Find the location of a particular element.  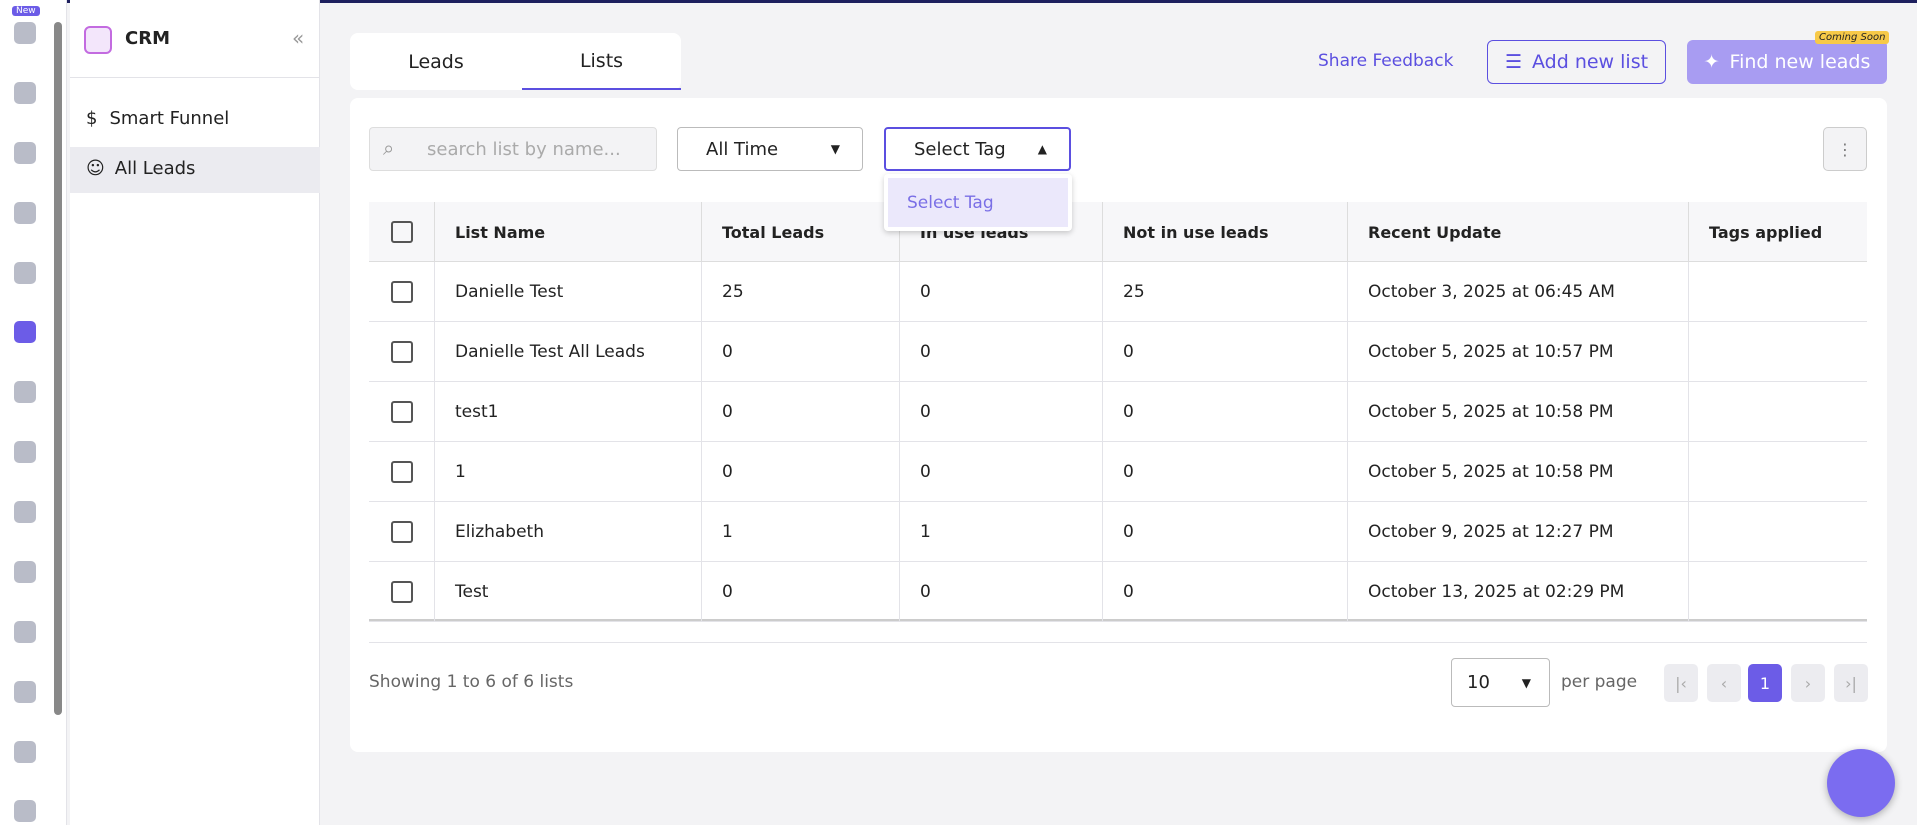

more-button: ⋮ is located at coordinates (1845, 149).